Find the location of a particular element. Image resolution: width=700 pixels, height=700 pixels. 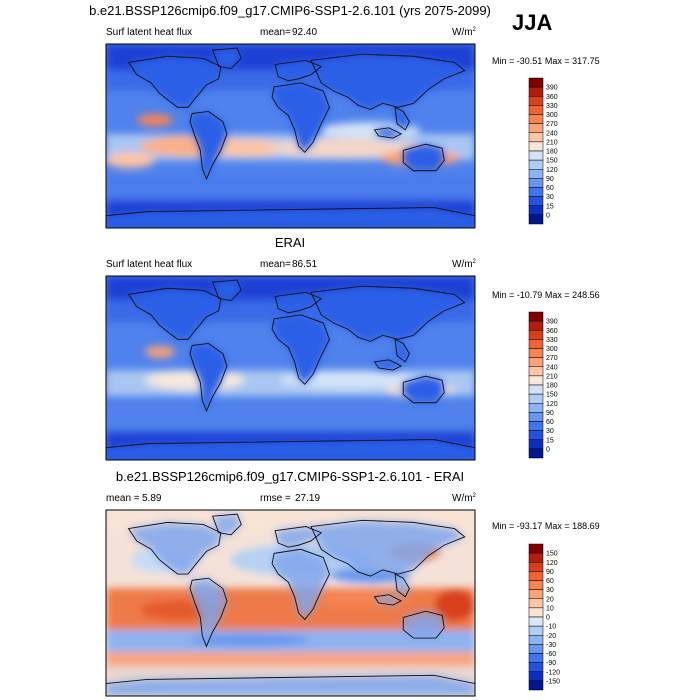

panel-3-units: W/m2 is located at coordinates (464, 498).